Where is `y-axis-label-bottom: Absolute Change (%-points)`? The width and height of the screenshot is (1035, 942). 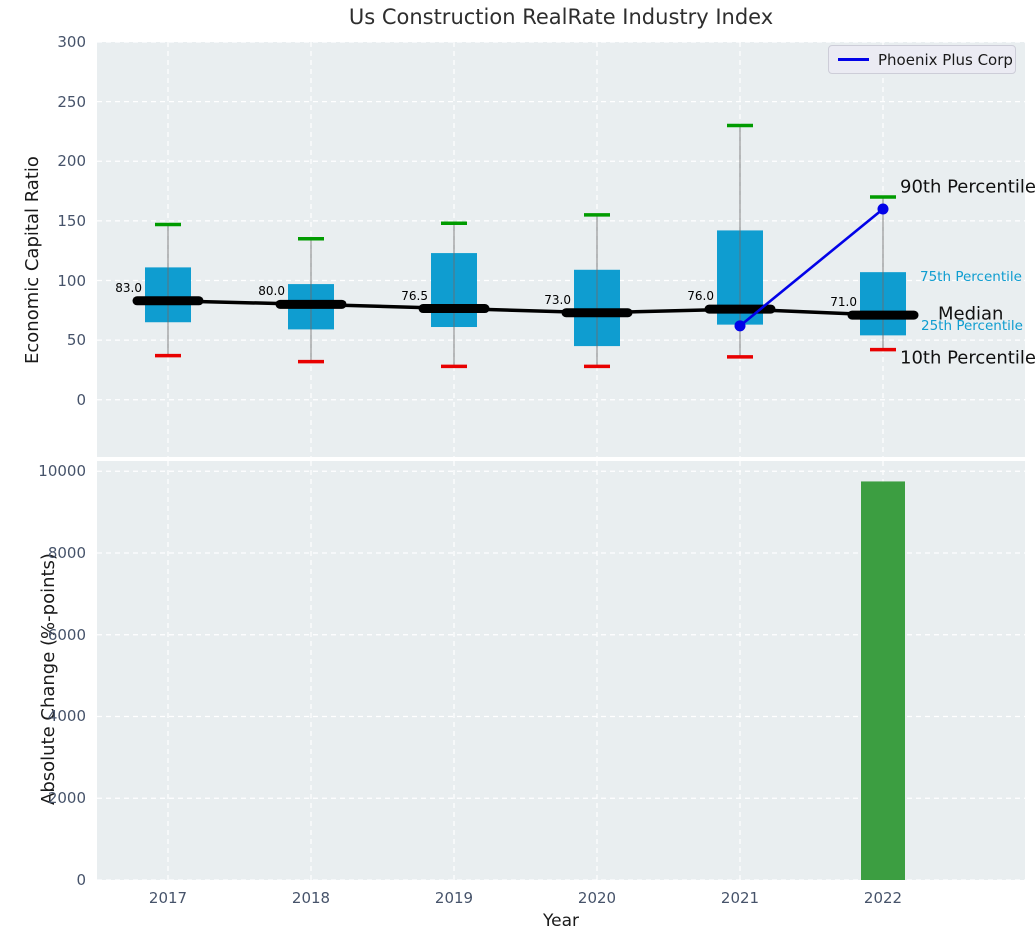
y-axis-label-bottom: Absolute Change (%-points) is located at coordinates (48, 679).